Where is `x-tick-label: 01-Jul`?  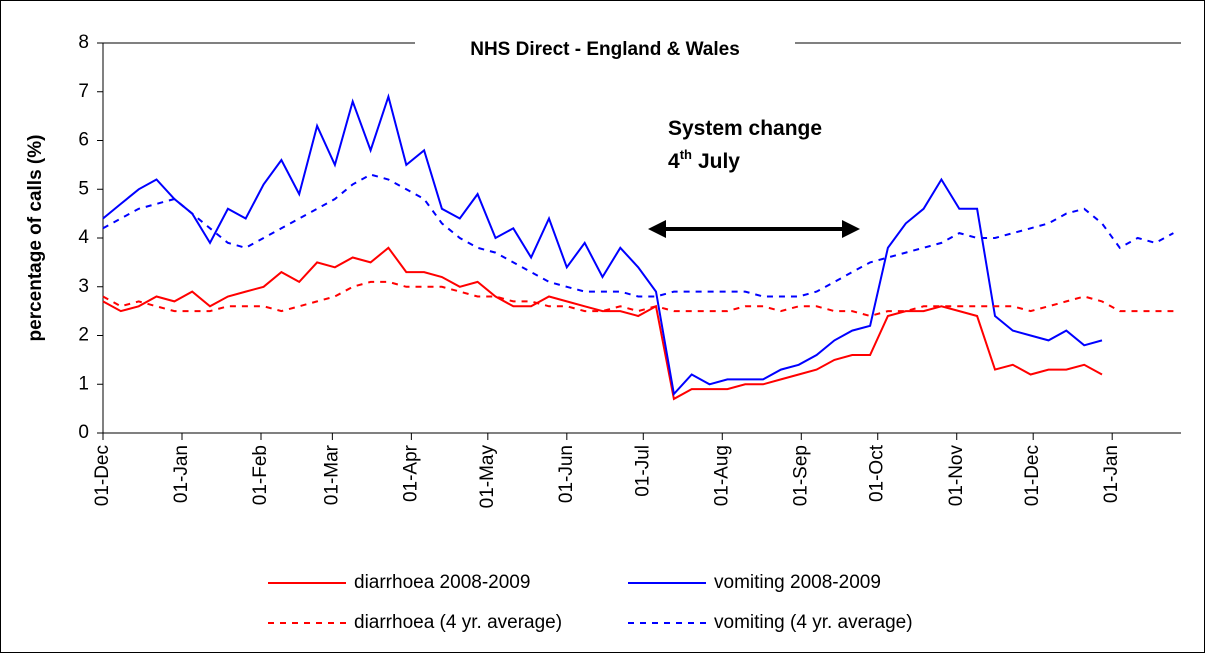 x-tick-label: 01-Jul is located at coordinates (642, 471).